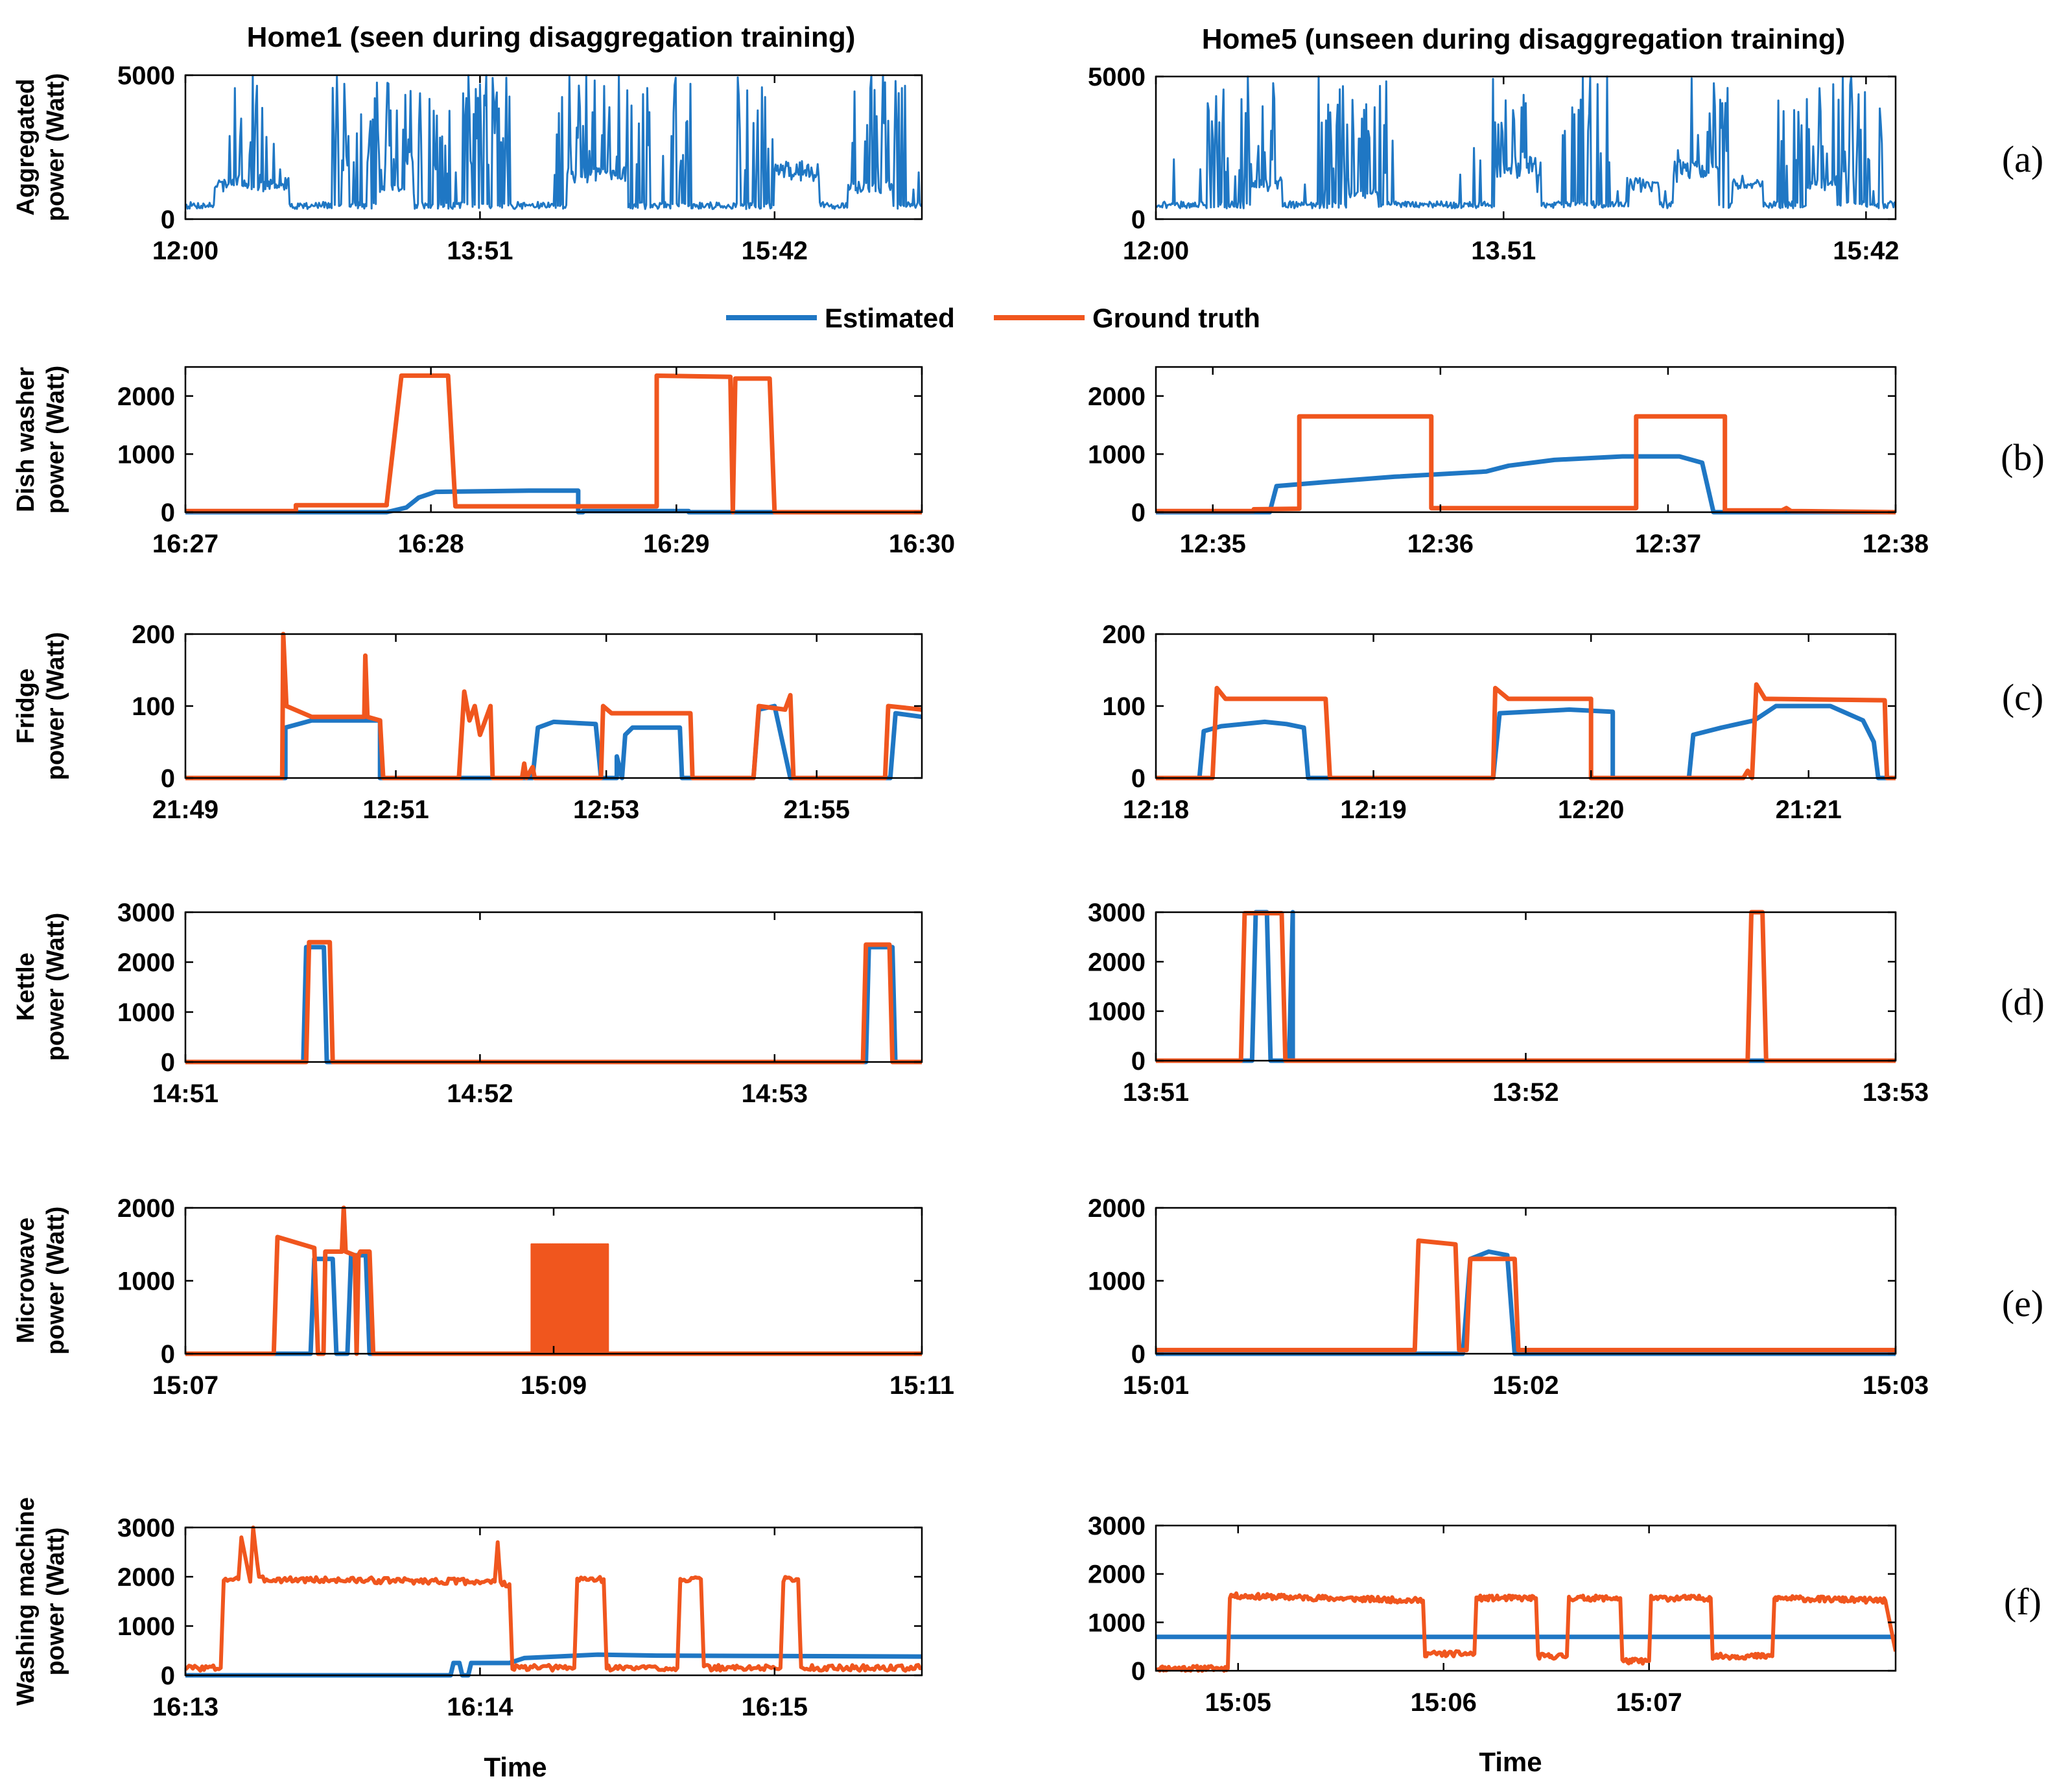 The width and height of the screenshot is (2070, 1792). Describe the element at coordinates (1896, 1092) in the screenshot. I see `x-tick-label: 13:53` at that location.